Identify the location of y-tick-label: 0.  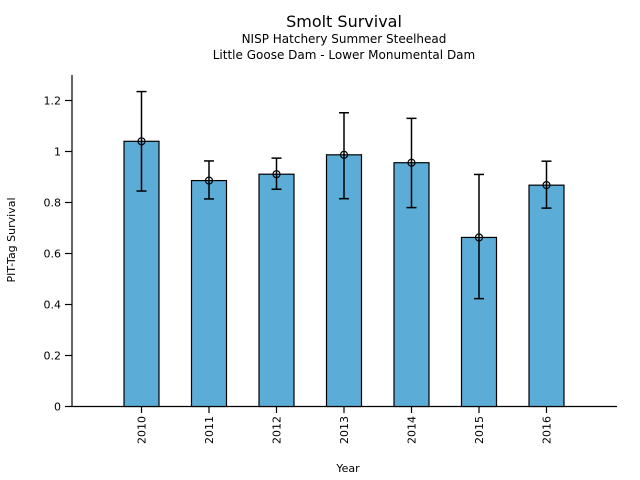
(57, 407).